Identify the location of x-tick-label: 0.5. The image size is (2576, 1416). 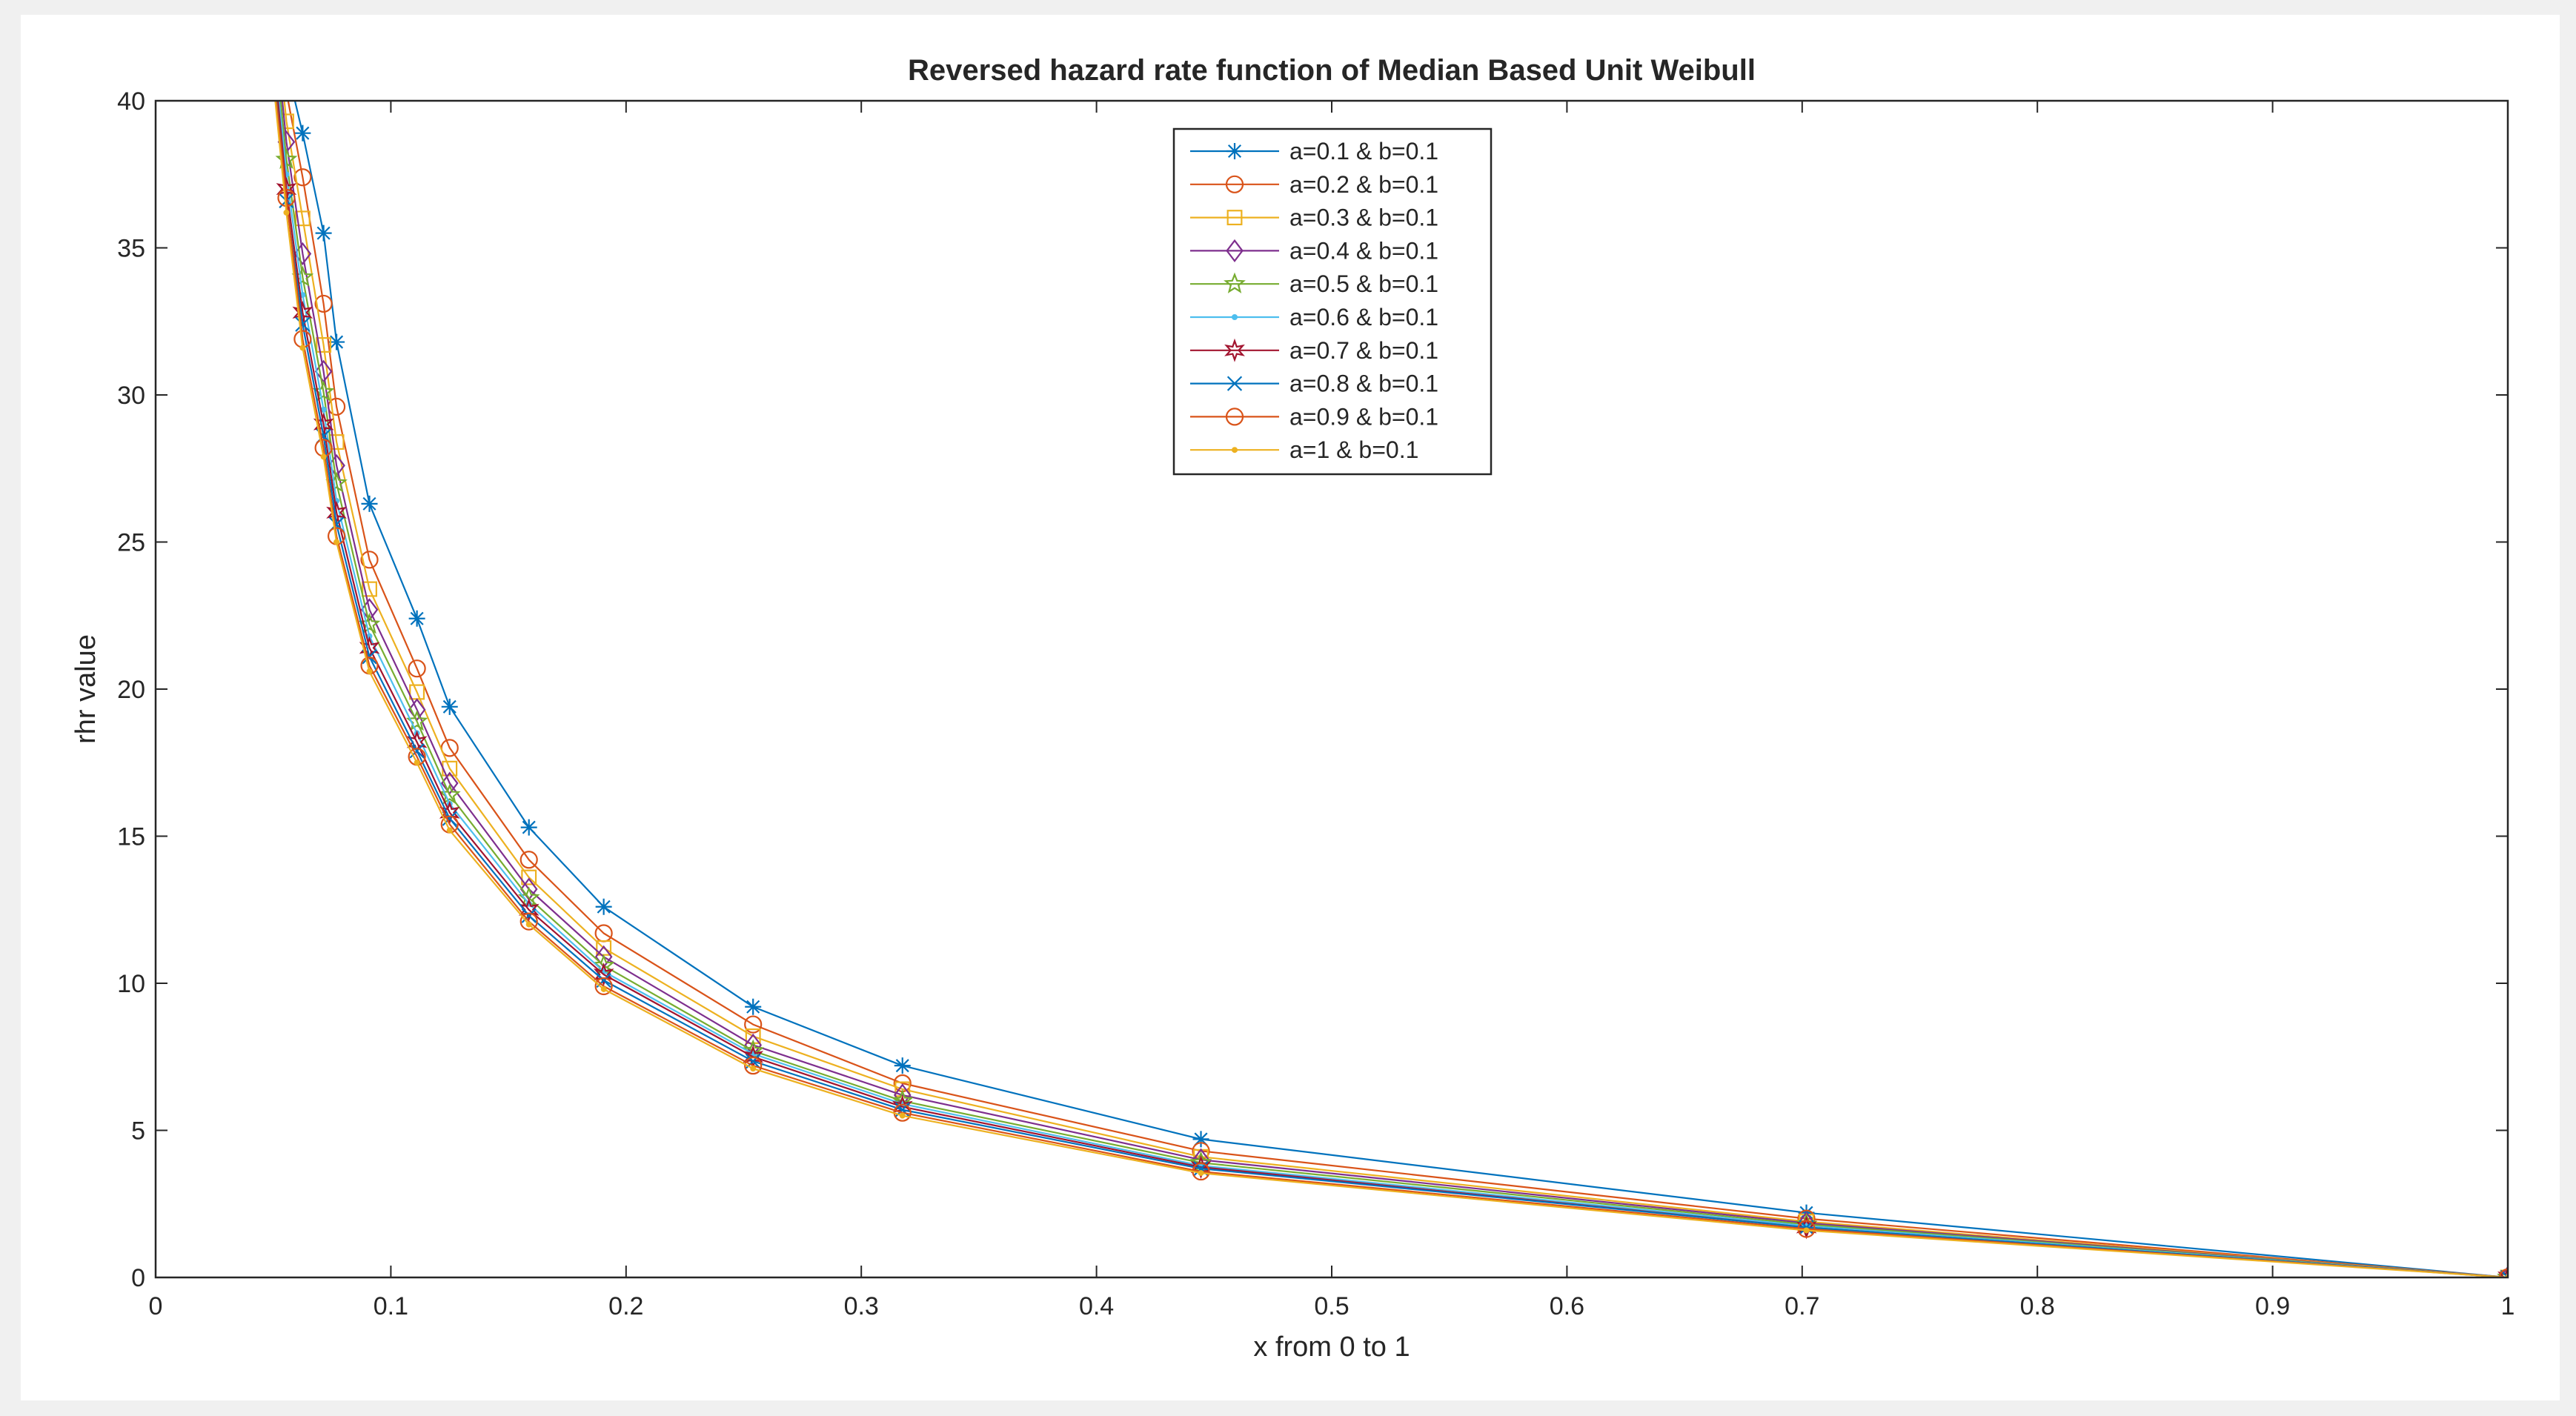
(1331, 1306).